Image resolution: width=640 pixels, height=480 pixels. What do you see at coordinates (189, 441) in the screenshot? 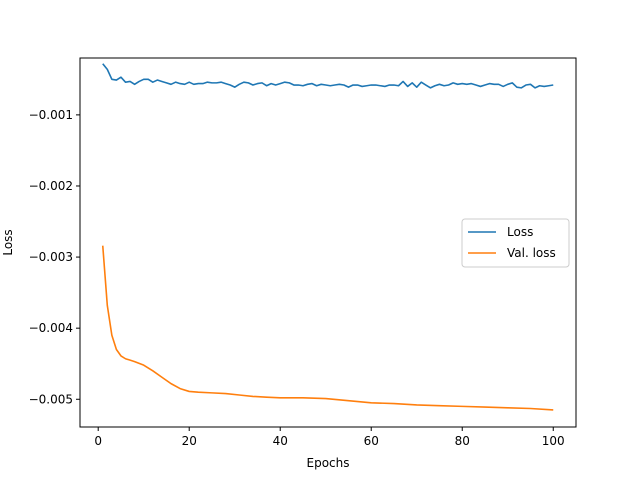
I see `x-tick-label: 20` at bounding box center [189, 441].